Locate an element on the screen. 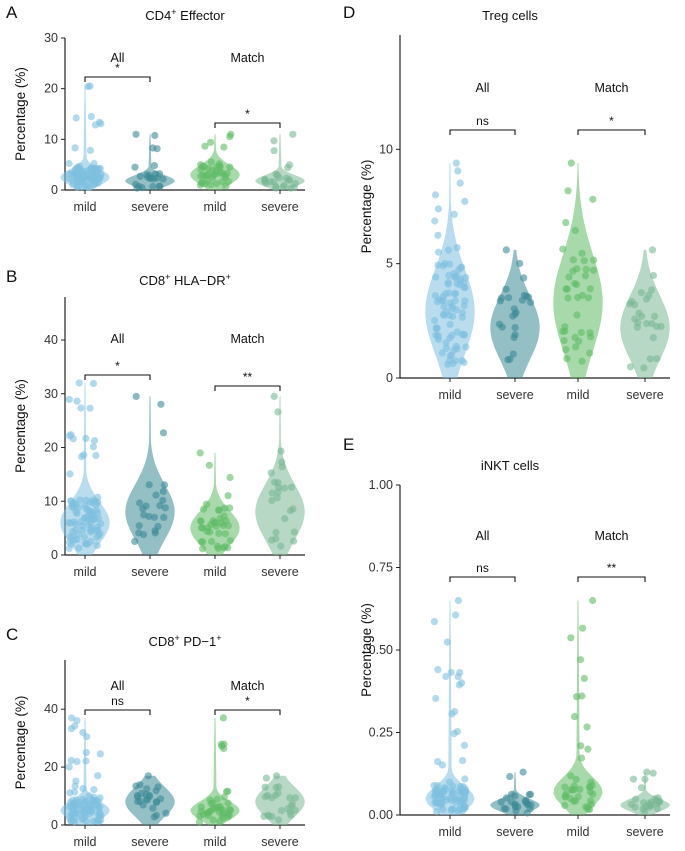  group-label: Match is located at coordinates (247, 58).